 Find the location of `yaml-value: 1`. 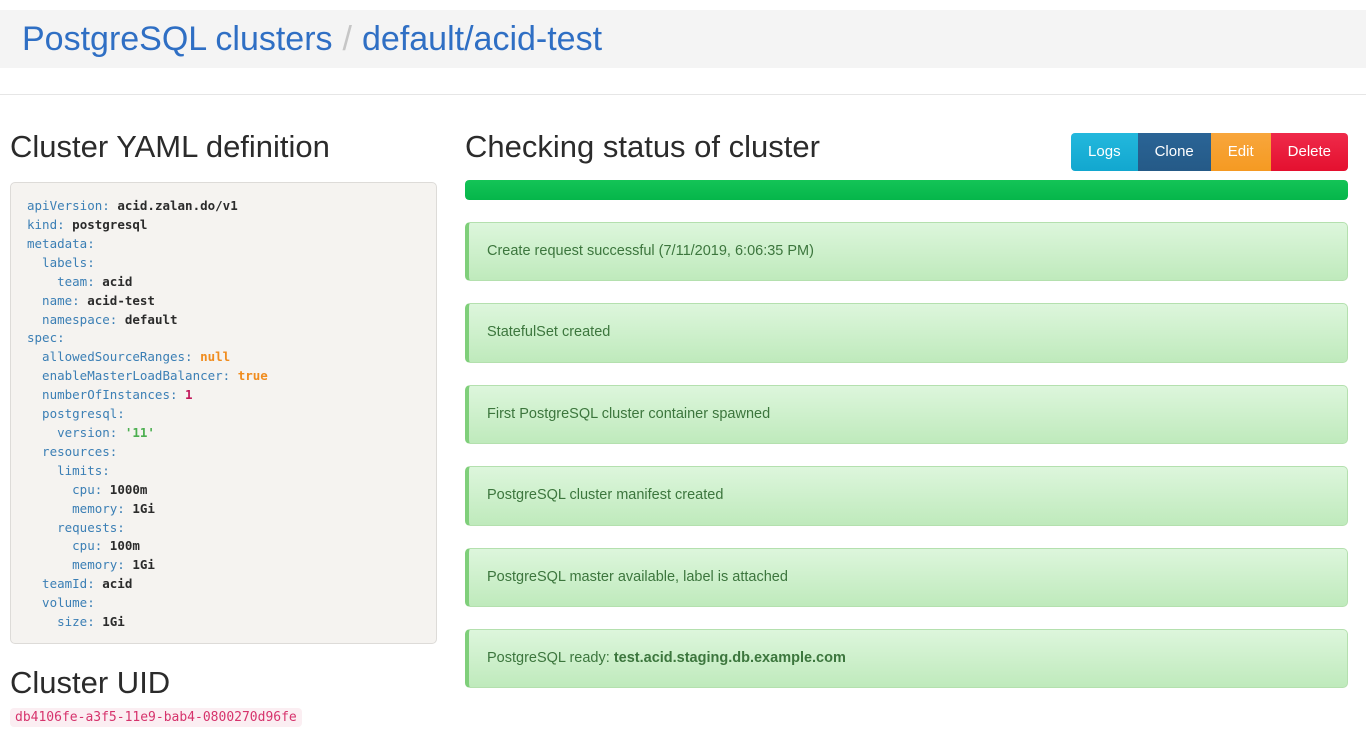

yaml-value: 1 is located at coordinates (185, 395).